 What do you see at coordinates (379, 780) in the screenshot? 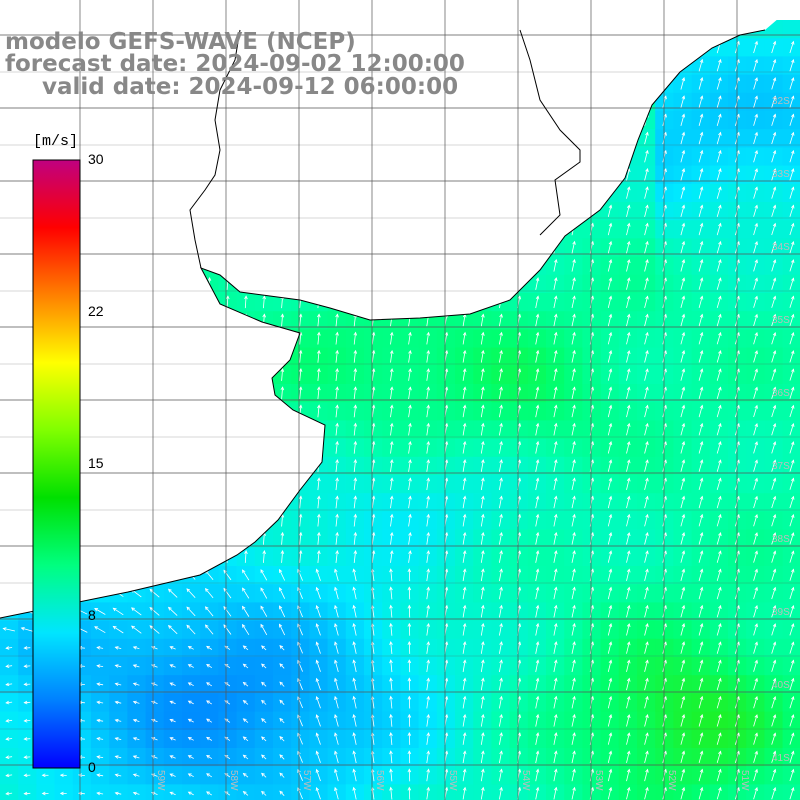
I see `longitude-label: 56W` at bounding box center [379, 780].